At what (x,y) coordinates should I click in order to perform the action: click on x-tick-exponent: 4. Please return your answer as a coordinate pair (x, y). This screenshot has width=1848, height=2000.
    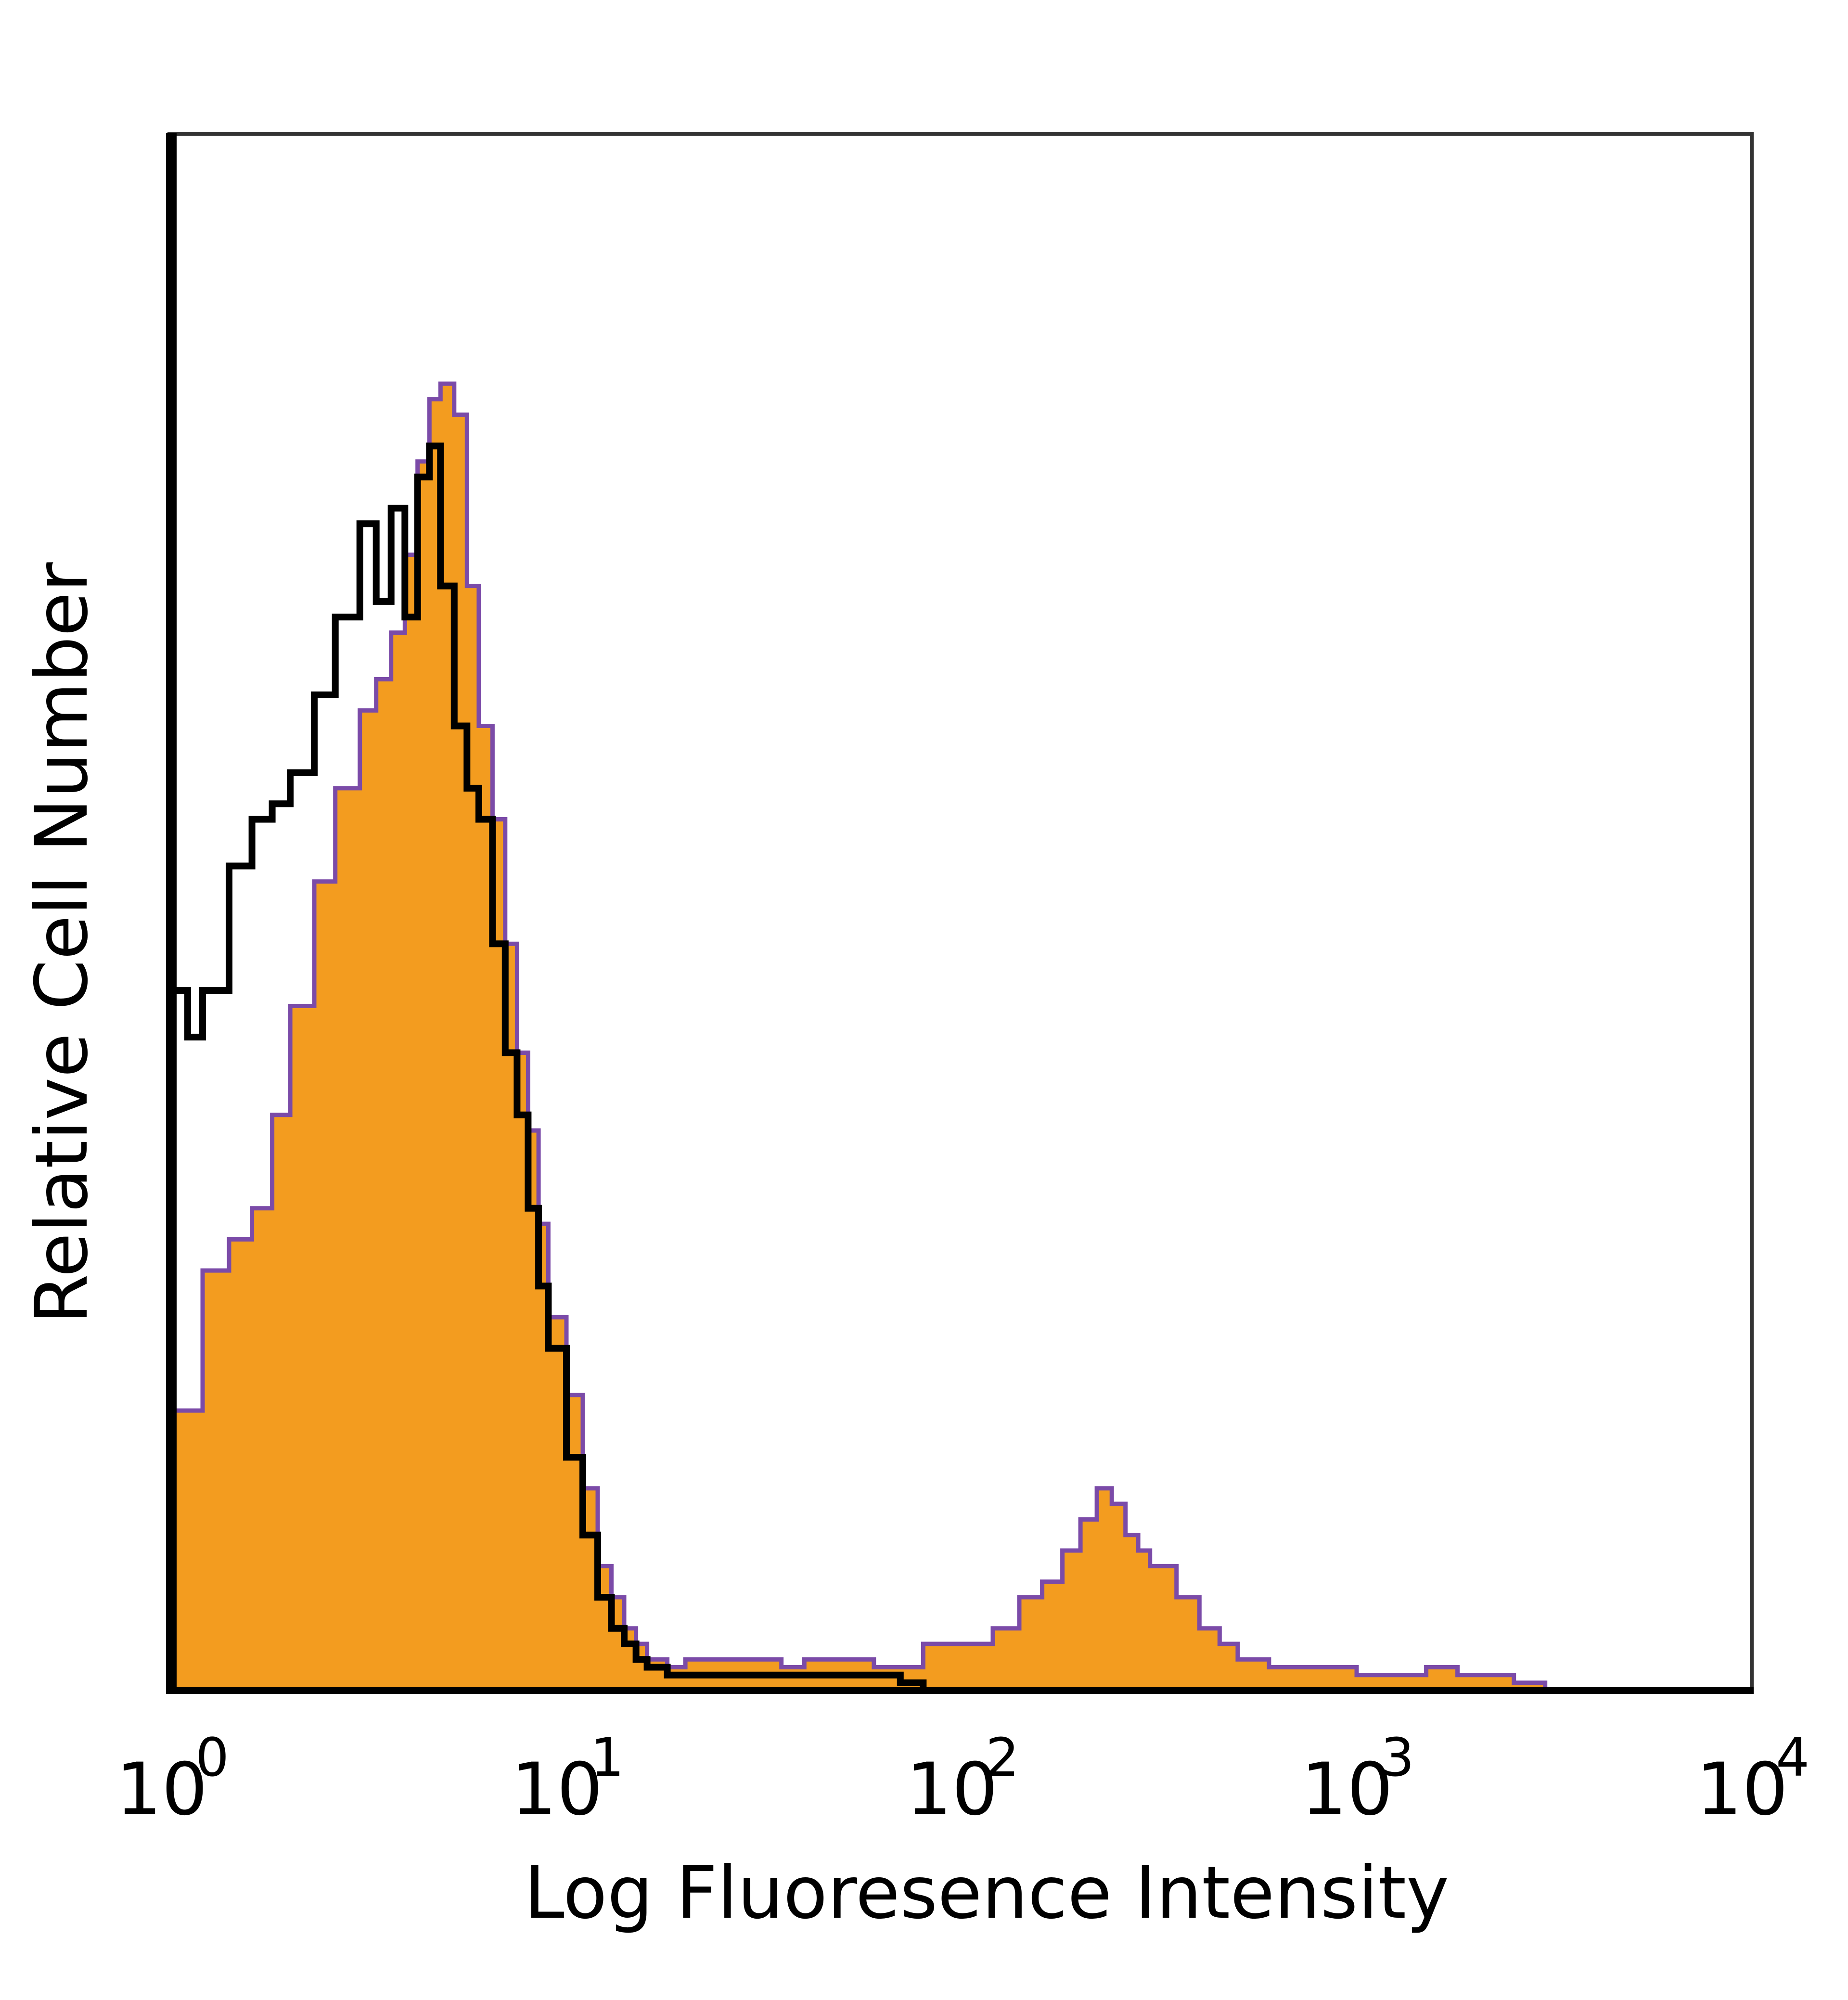
    Looking at the image, I should click on (1793, 1757).